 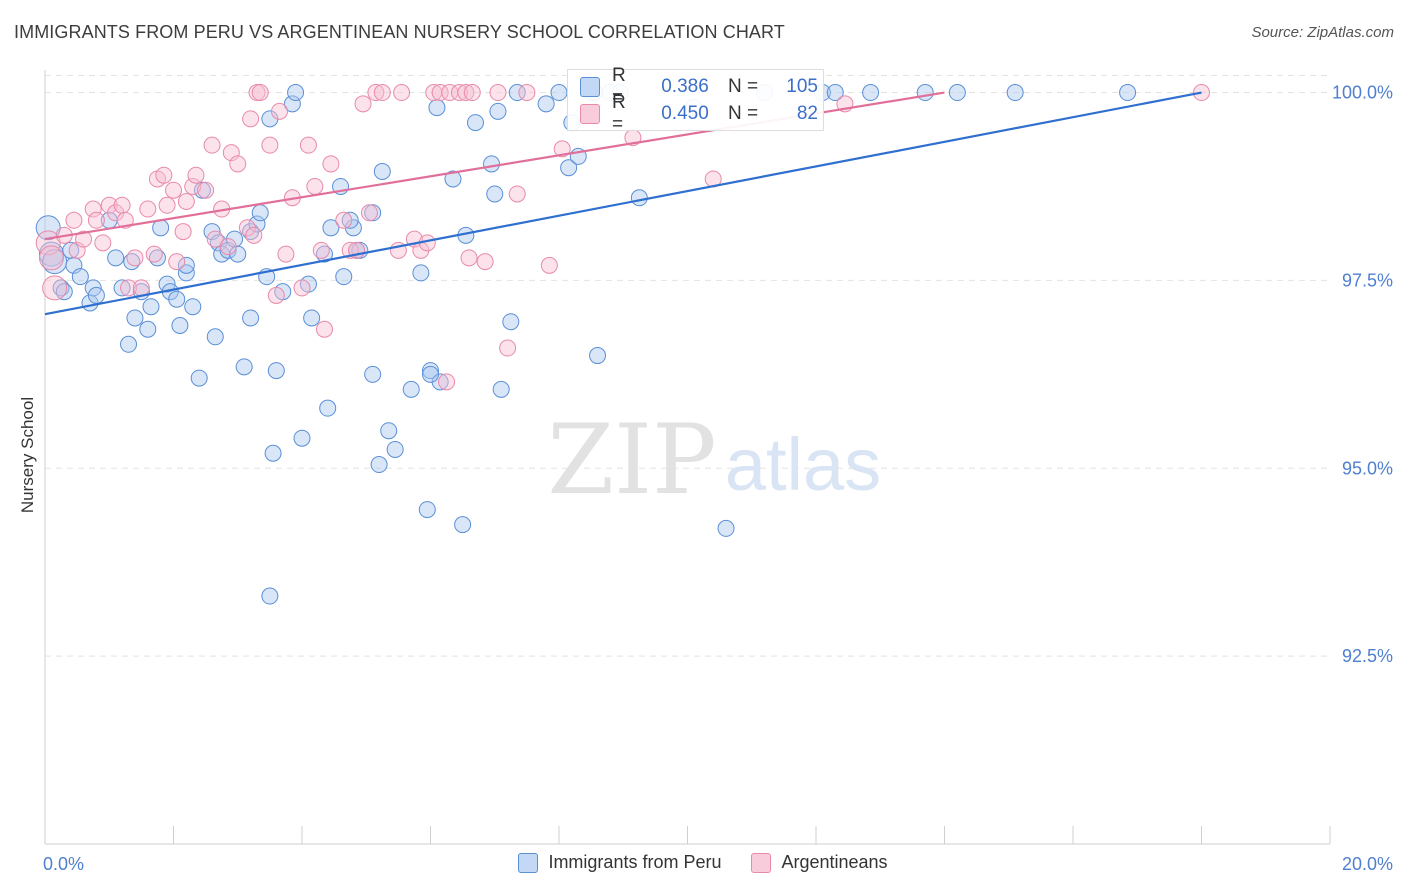 I want to click on chart-legend: Immigrants from Peru Argentineans, so click(x=703, y=862).